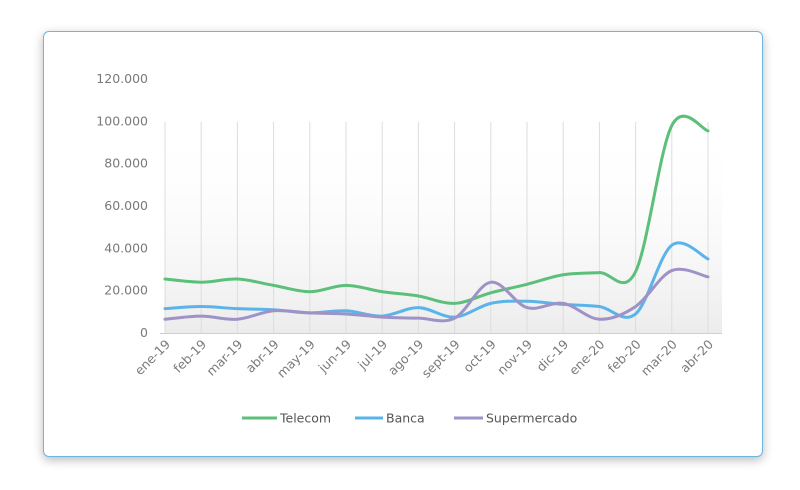 The height and width of the screenshot is (490, 800). What do you see at coordinates (126, 290) in the screenshot?
I see `y-tick-label: 20.000` at bounding box center [126, 290].